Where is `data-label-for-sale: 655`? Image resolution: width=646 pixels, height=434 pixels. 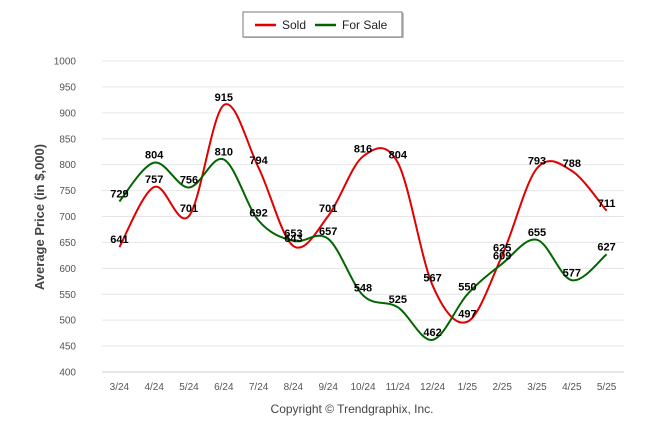
data-label-for-sale: 655 is located at coordinates (537, 233).